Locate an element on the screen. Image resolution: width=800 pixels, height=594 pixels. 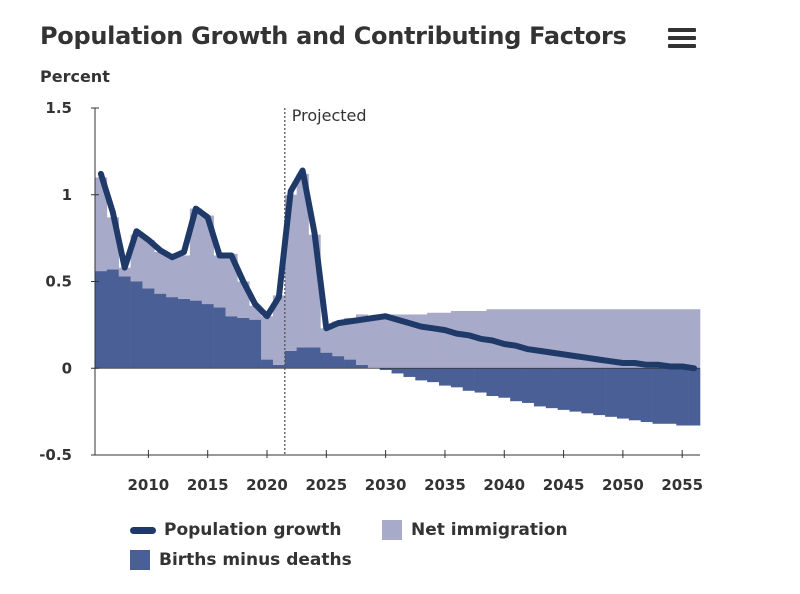
legend-item-births-minus-deaths: Births minus deaths is located at coordinates (241, 560).